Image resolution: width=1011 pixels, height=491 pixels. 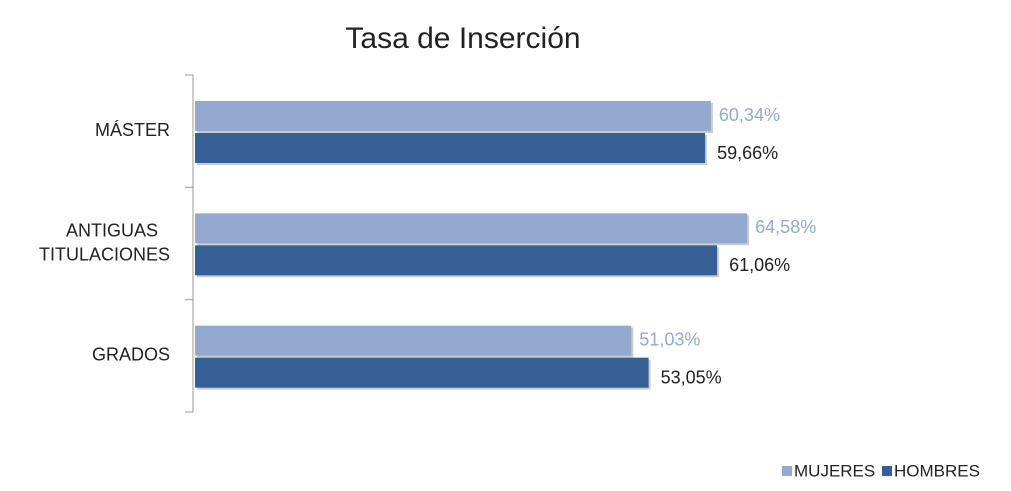 I want to click on category-label: GRADOS, so click(x=131, y=355).